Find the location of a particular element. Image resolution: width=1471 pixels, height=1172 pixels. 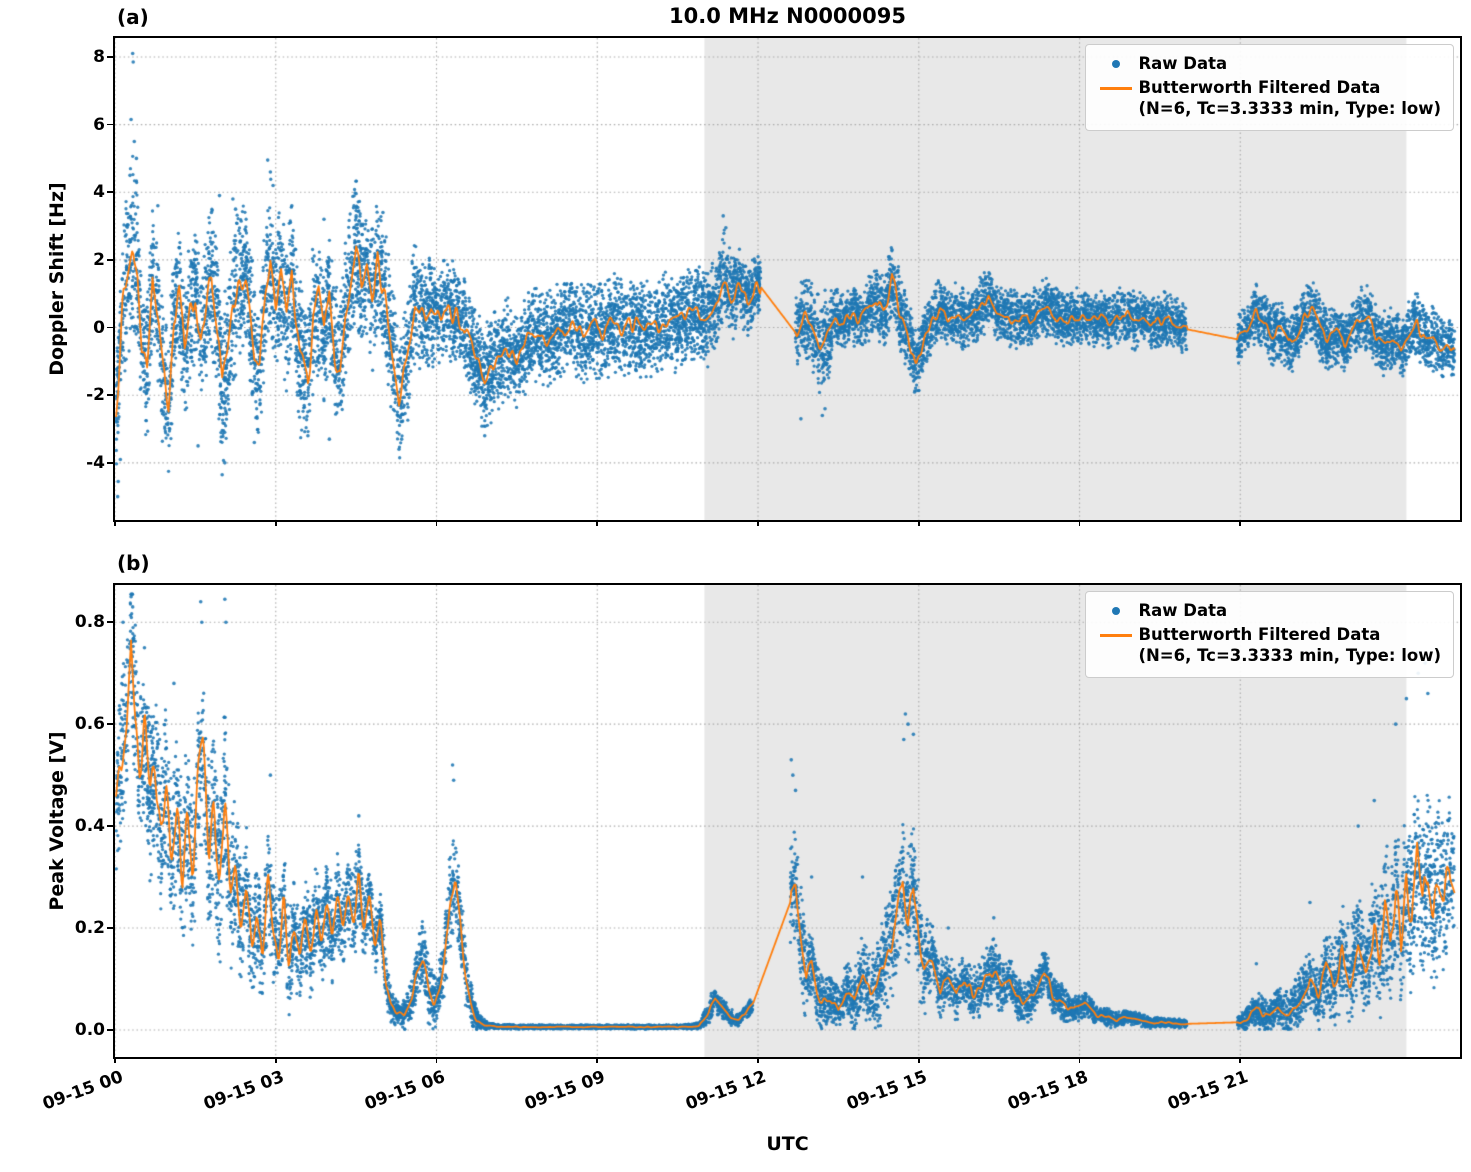

y-tick-label: 0.4 is located at coordinates (89, 826).